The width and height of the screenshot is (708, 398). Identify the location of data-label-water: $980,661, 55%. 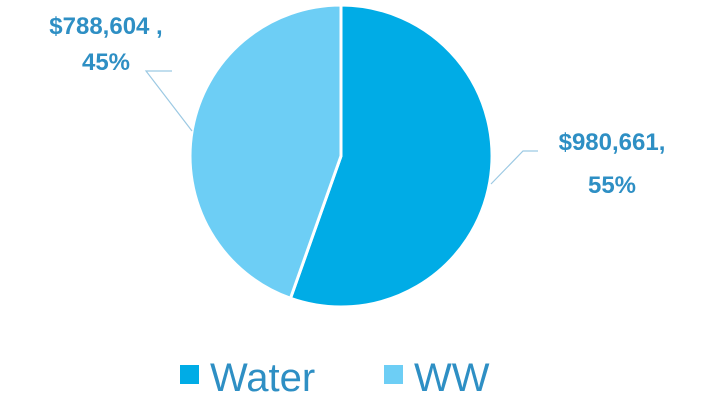
(612, 164).